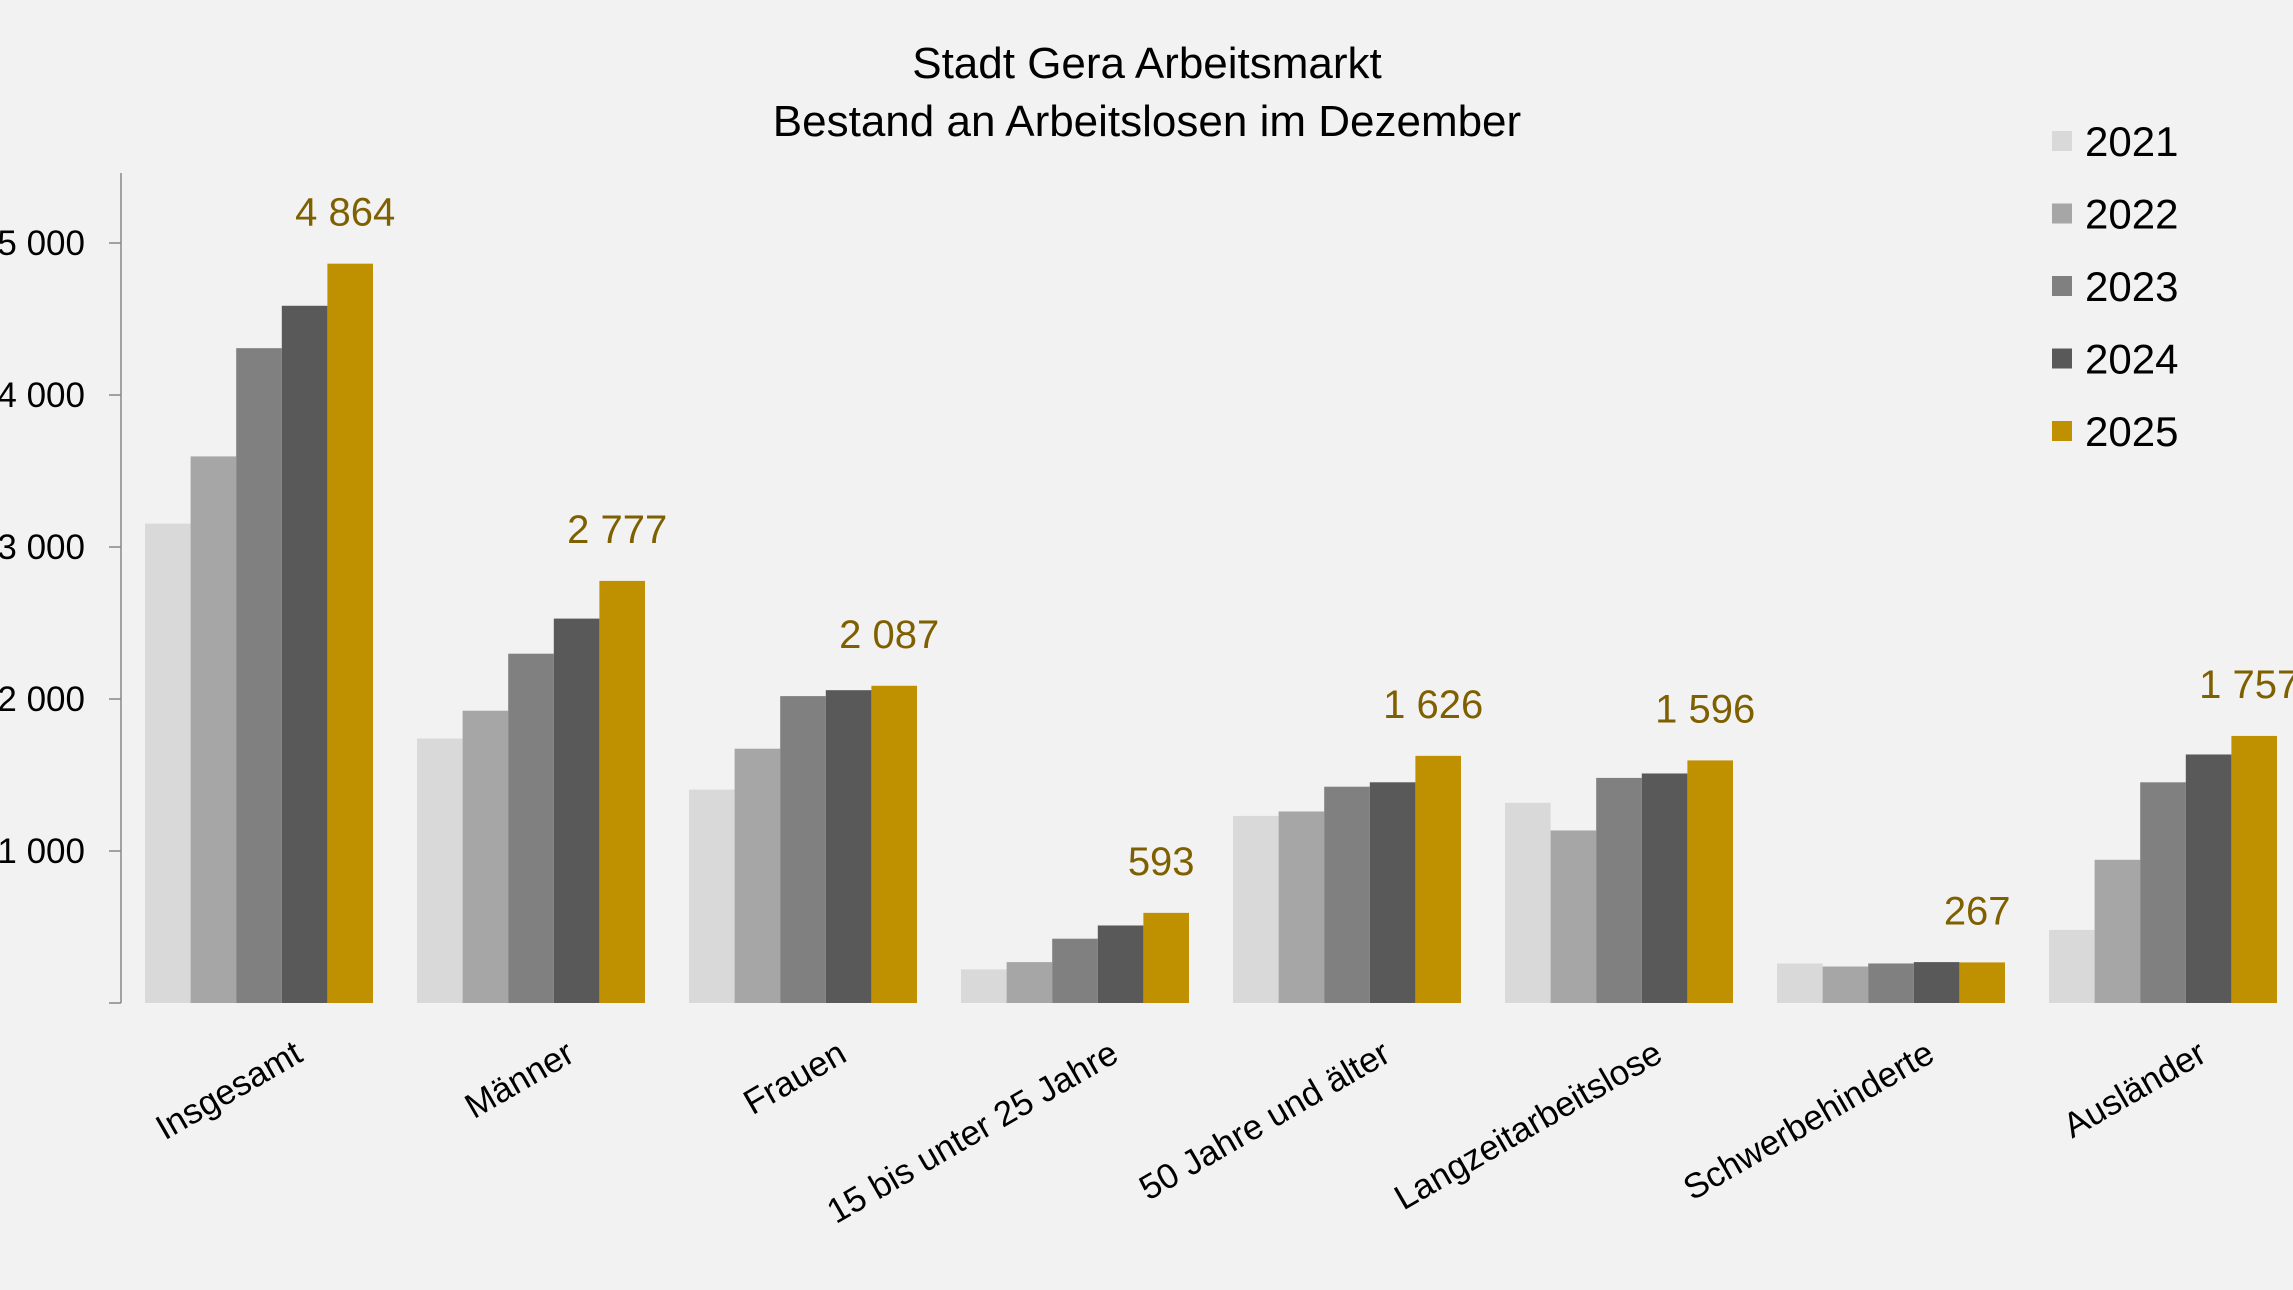 The width and height of the screenshot is (2293, 1290). What do you see at coordinates (2131, 286) in the screenshot?
I see `legend-label: 2023` at bounding box center [2131, 286].